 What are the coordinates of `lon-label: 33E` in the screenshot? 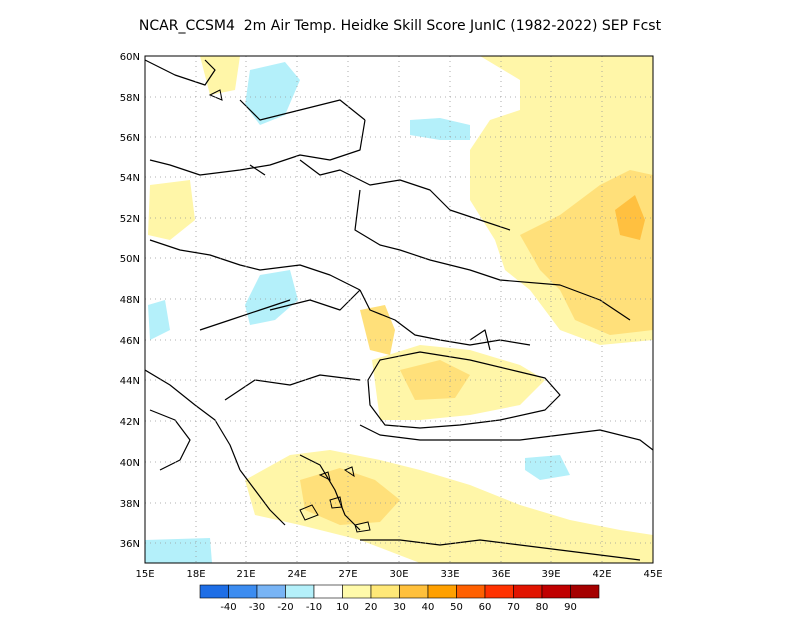 It's located at (449, 574).